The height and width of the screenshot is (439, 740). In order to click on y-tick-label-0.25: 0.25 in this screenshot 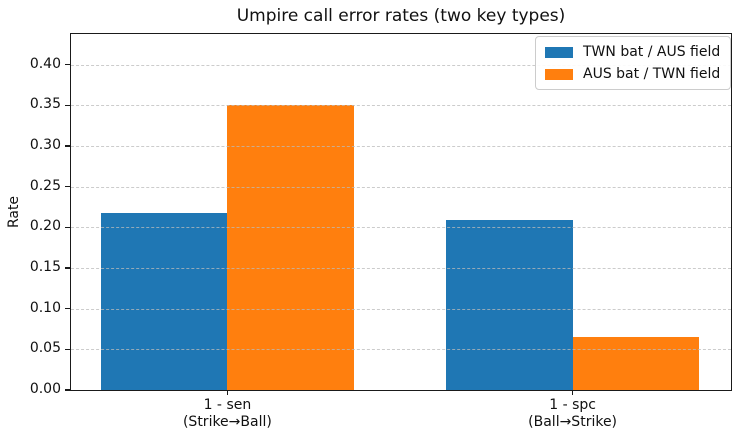, I will do `click(45, 185)`.